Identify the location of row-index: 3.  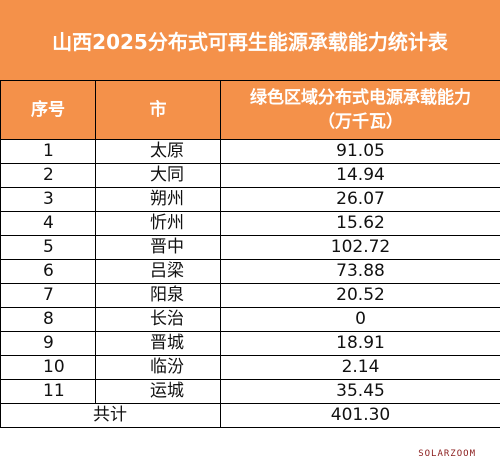
(48, 199).